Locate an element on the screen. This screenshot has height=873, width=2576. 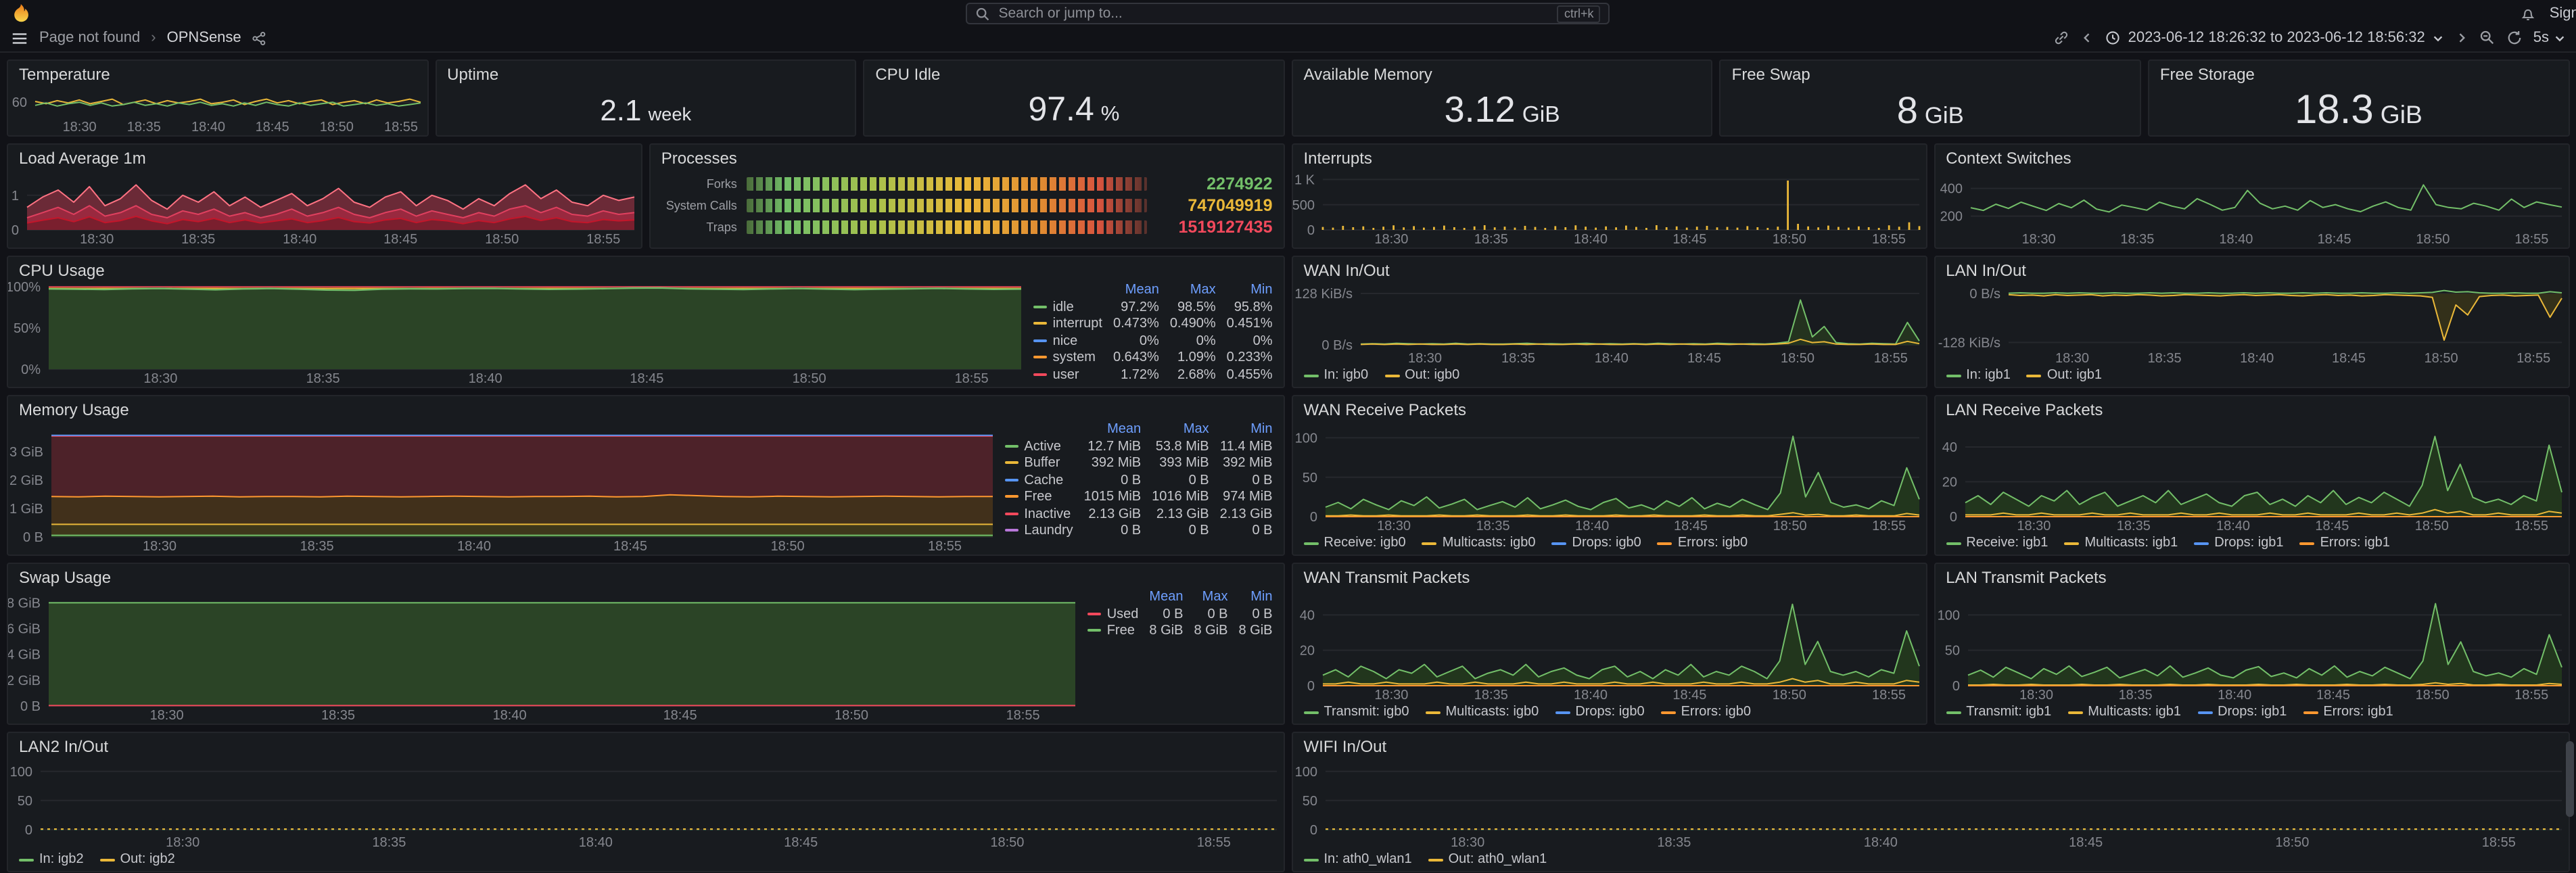
legend-series-label: Active is located at coordinates (1039, 447).